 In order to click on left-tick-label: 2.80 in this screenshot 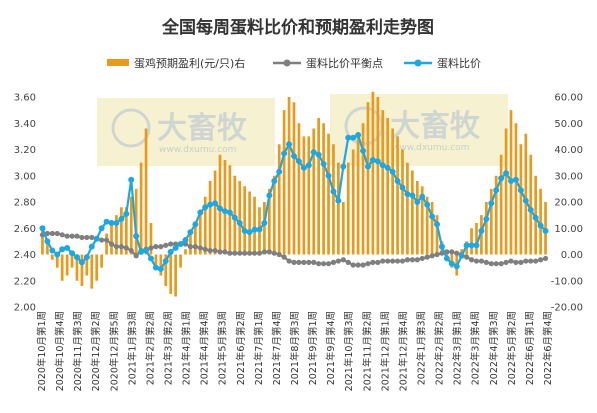, I will do `click(25, 203)`.